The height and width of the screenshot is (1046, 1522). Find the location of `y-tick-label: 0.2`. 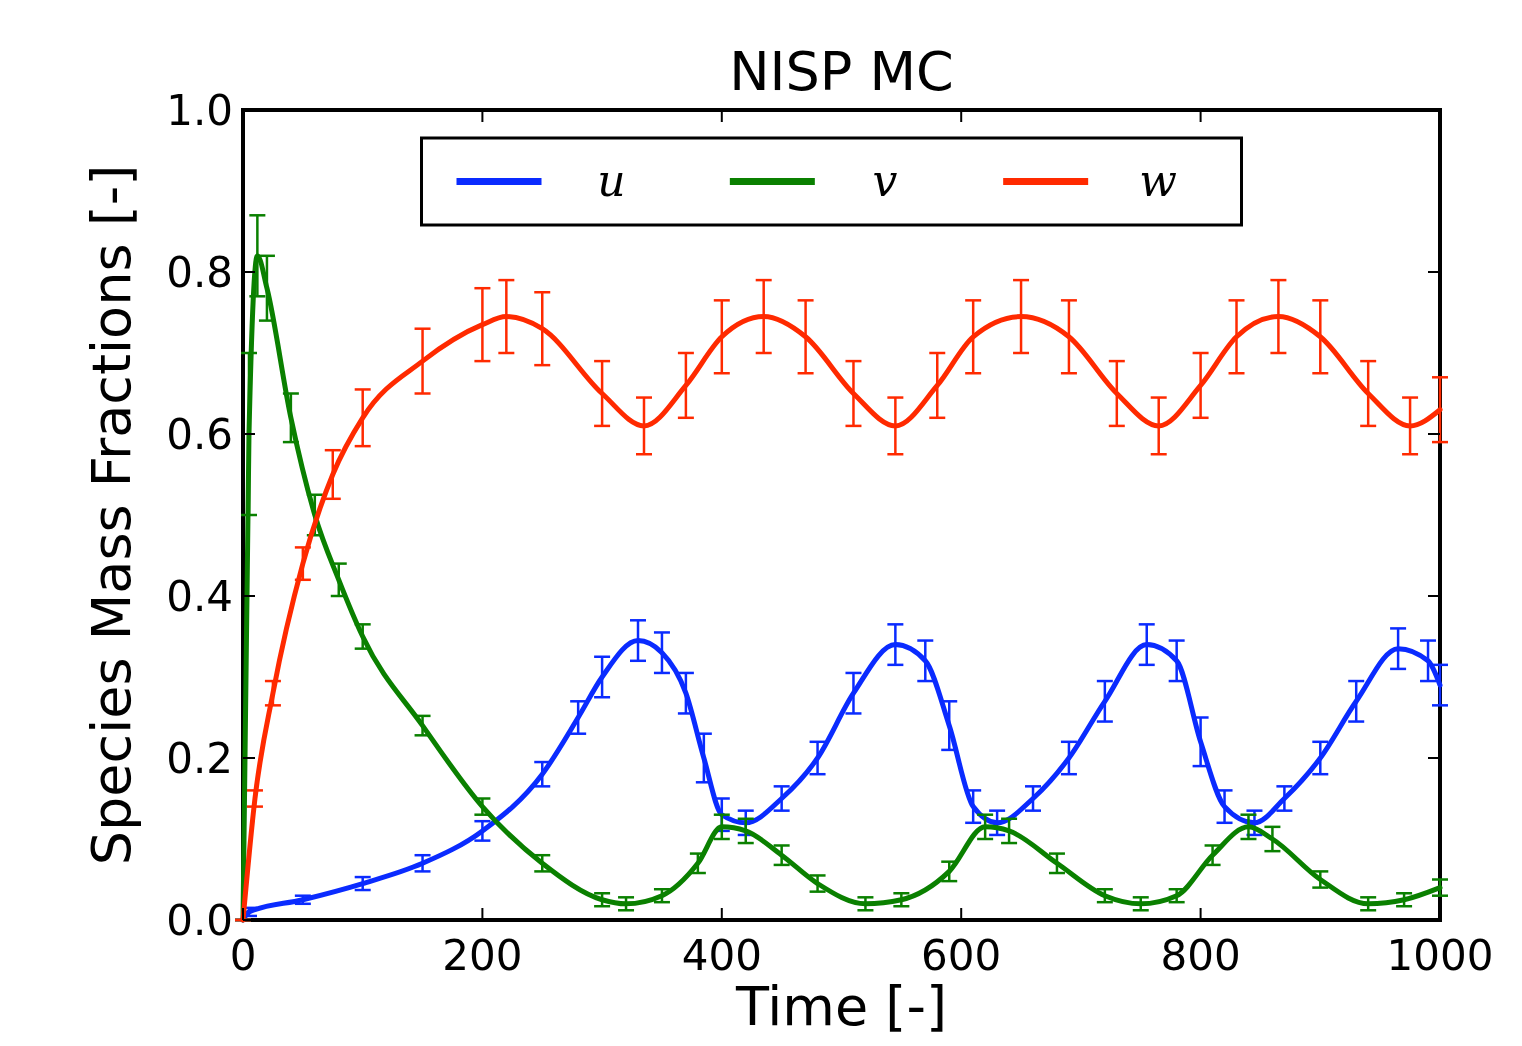

y-tick-label: 0.2 is located at coordinates (199, 758).